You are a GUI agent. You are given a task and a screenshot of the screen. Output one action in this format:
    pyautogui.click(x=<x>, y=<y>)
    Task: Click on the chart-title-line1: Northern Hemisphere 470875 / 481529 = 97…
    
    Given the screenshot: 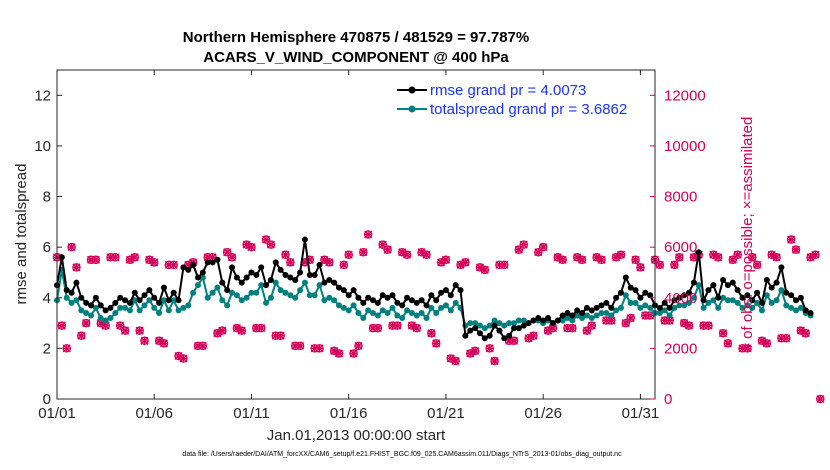 What is the action you would take?
    pyautogui.click(x=356, y=37)
    